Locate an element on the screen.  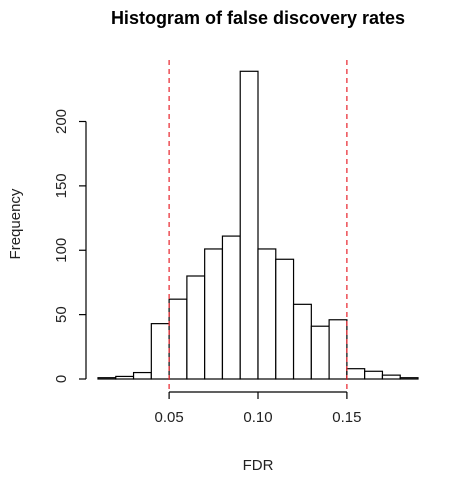
y-tick-label-2: 100 is located at coordinates (61, 250).